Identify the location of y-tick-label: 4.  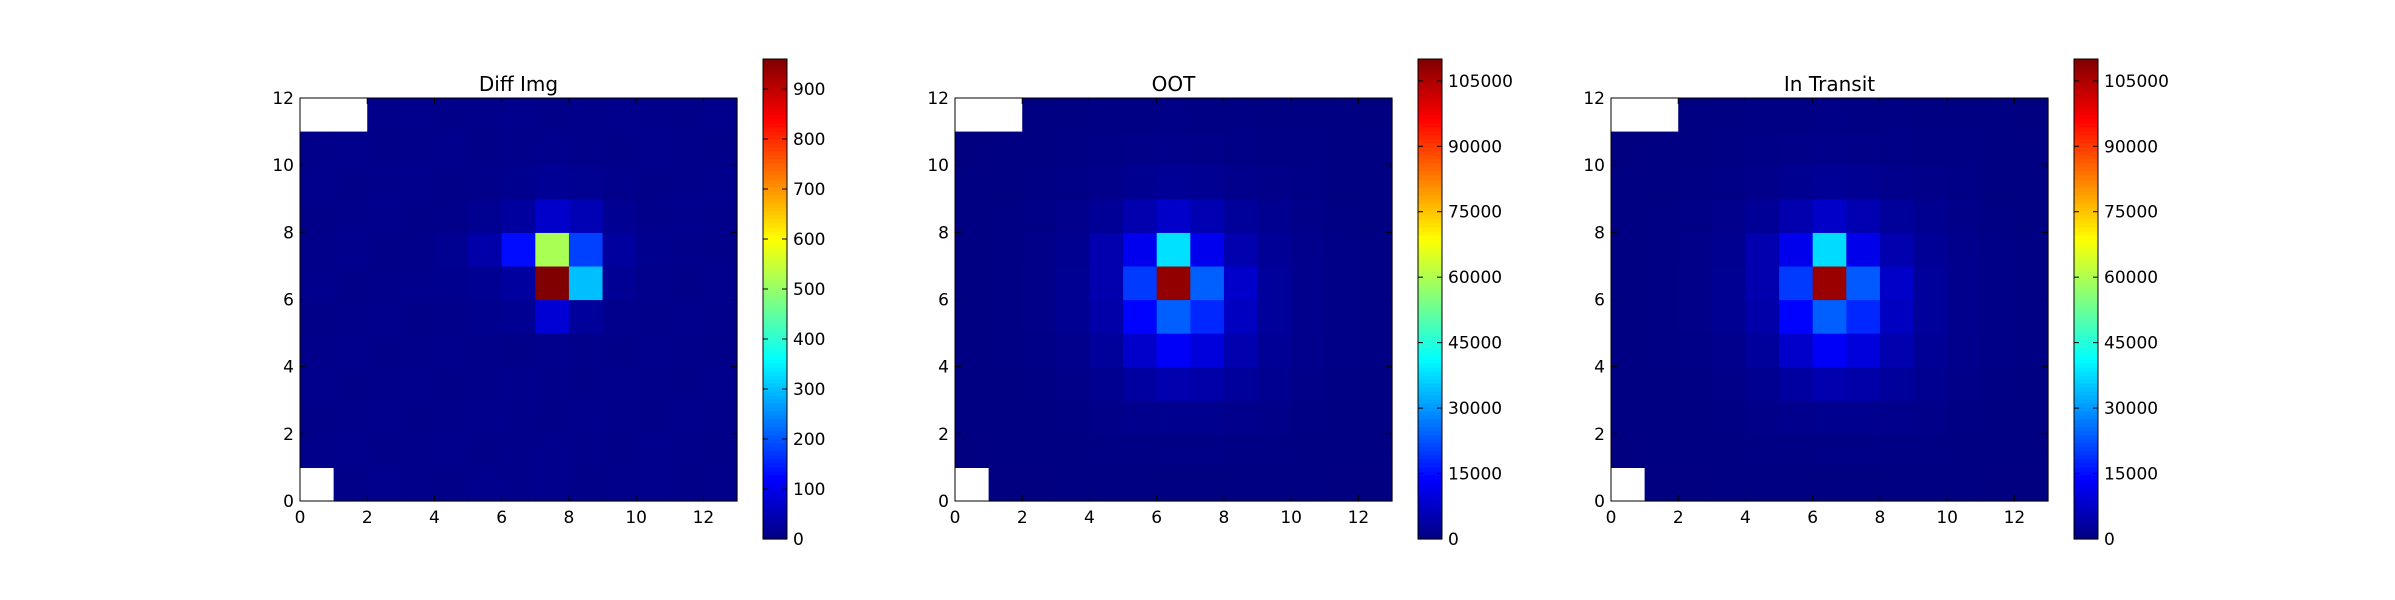
(288, 368).